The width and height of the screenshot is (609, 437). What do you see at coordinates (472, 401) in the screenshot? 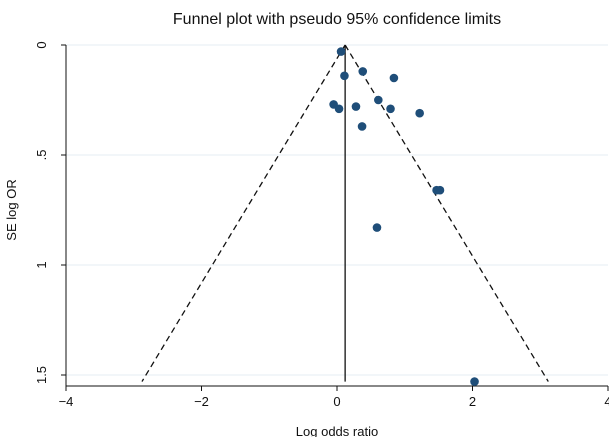
I see `x-tick-label: 2` at bounding box center [472, 401].